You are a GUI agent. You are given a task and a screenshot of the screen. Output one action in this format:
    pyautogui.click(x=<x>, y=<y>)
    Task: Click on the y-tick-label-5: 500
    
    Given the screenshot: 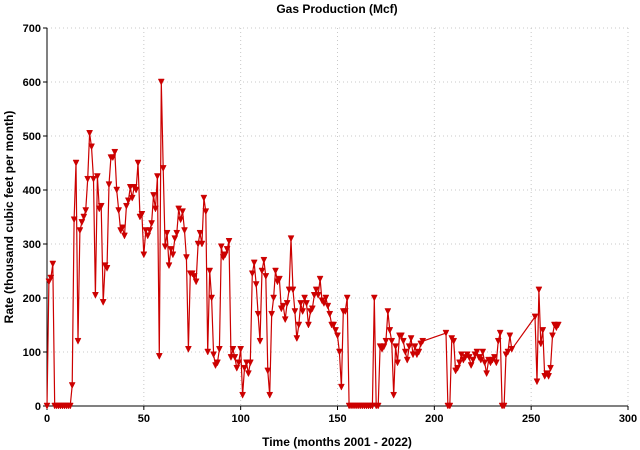 What is the action you would take?
    pyautogui.click(x=32, y=137)
    